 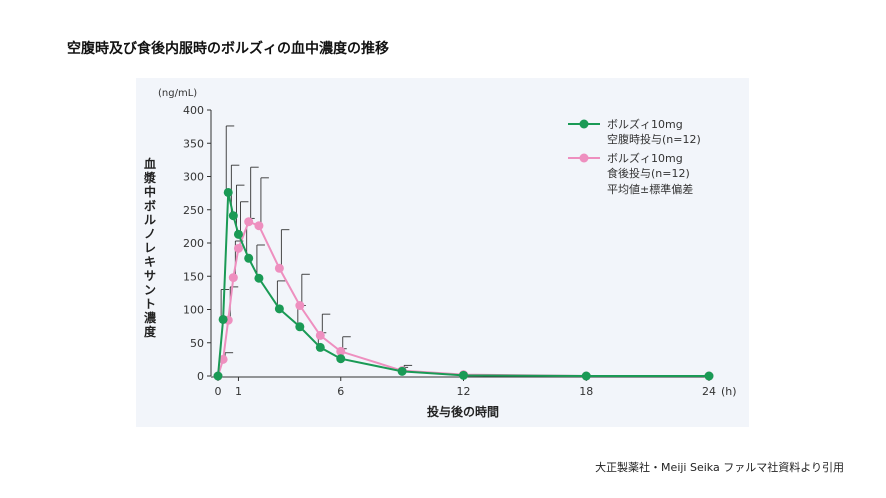 I want to click on x-tick-label: 0, so click(x=218, y=391).